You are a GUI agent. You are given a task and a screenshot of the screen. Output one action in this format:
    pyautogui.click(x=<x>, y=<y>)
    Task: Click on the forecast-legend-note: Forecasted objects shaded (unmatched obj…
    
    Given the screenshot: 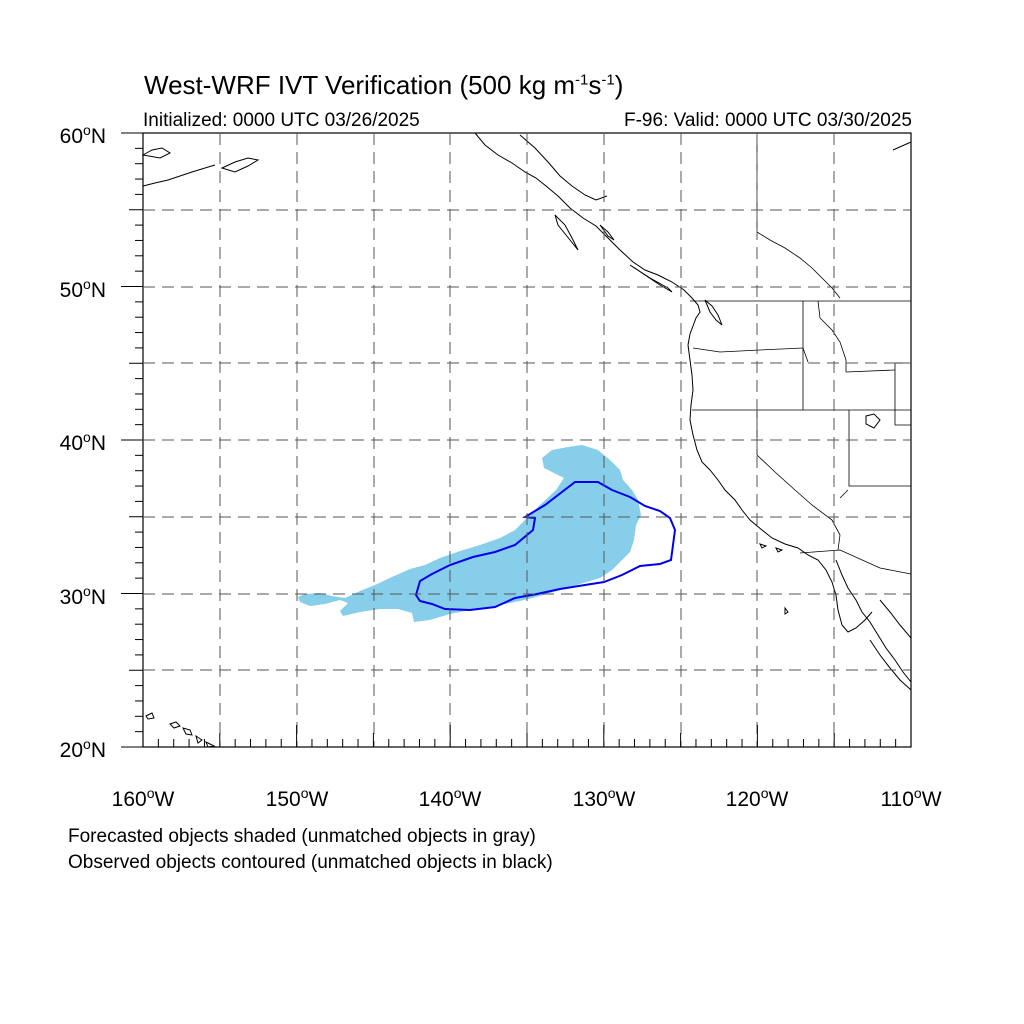 What is the action you would take?
    pyautogui.click(x=302, y=836)
    